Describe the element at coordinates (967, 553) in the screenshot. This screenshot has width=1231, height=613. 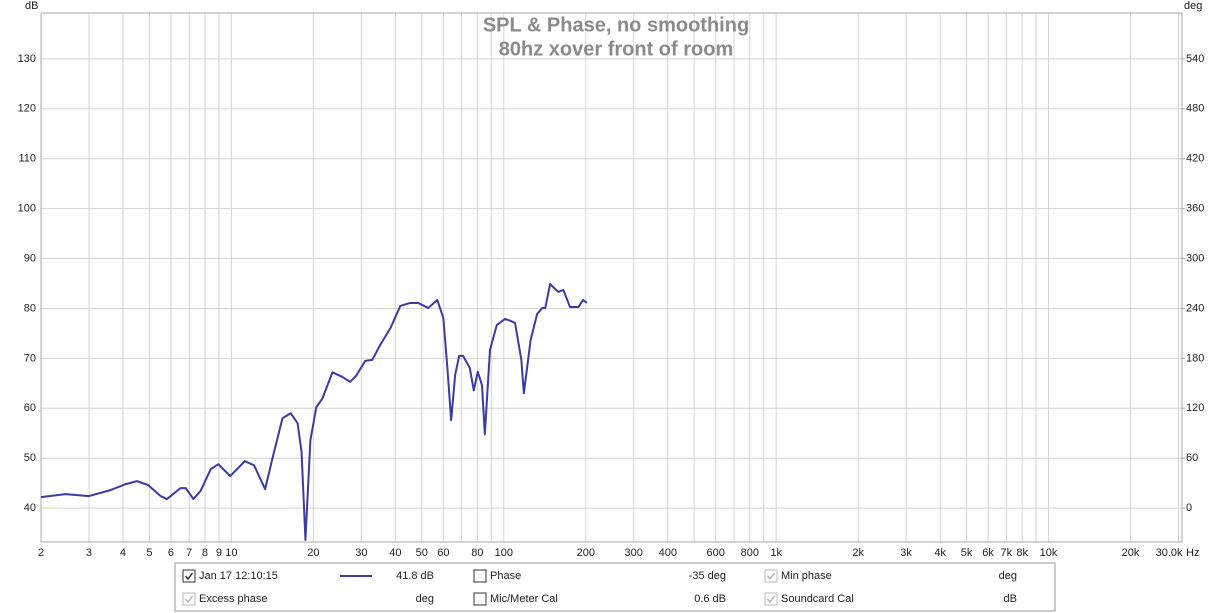
I see `x-tick-label: 5k` at that location.